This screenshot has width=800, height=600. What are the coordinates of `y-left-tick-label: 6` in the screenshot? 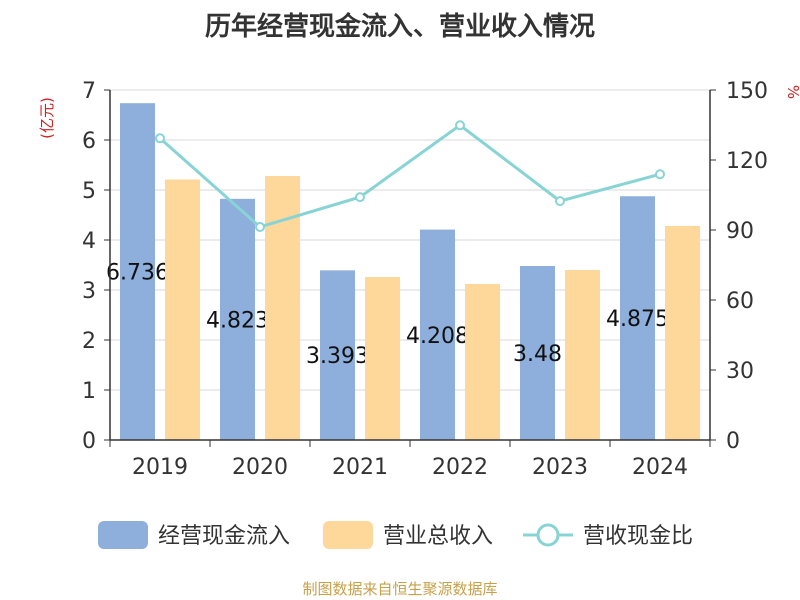 It's located at (89, 141).